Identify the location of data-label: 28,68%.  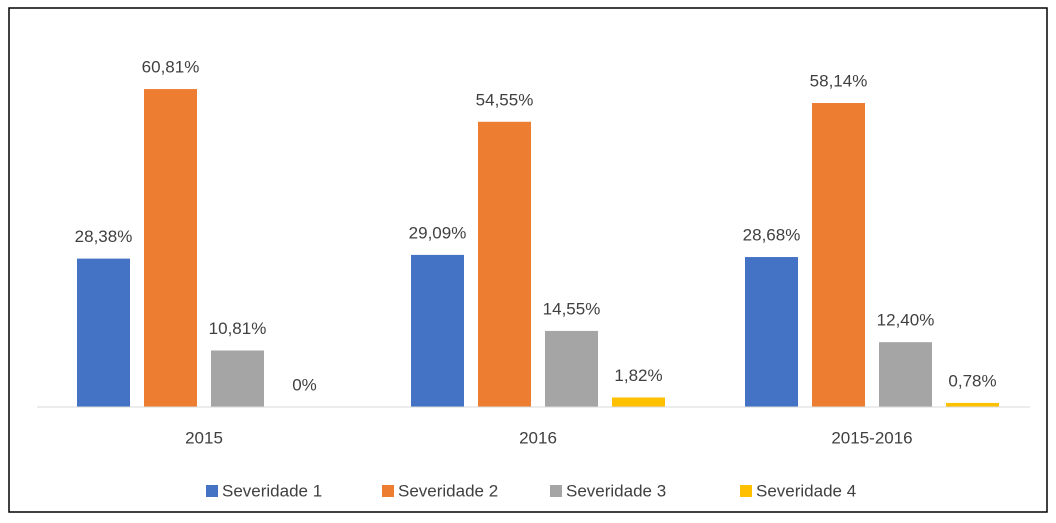
(772, 235).